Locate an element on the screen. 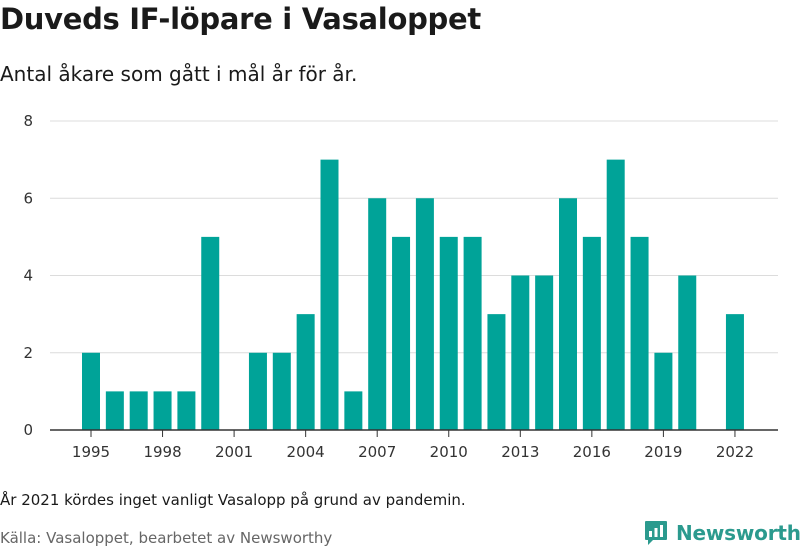  bar-2006 is located at coordinates (353, 411).